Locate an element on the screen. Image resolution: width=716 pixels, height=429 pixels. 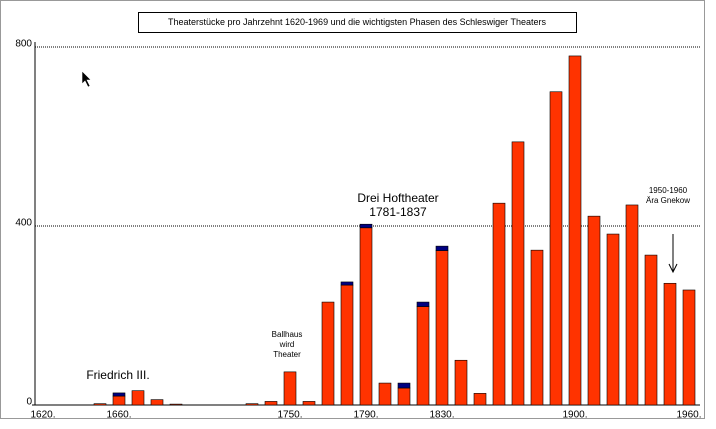
annotation: Friedrich III. is located at coordinates (117, 375).